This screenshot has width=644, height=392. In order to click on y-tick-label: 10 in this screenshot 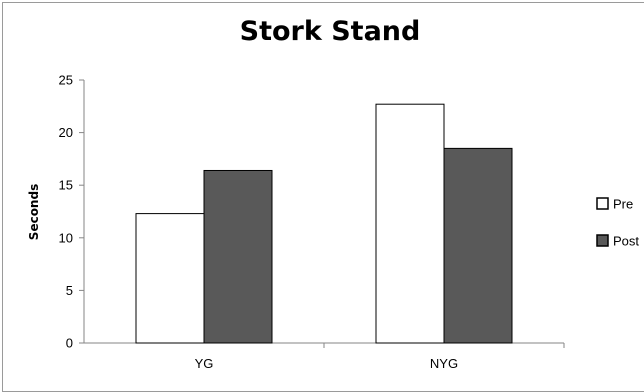, I will do `click(66, 237)`.